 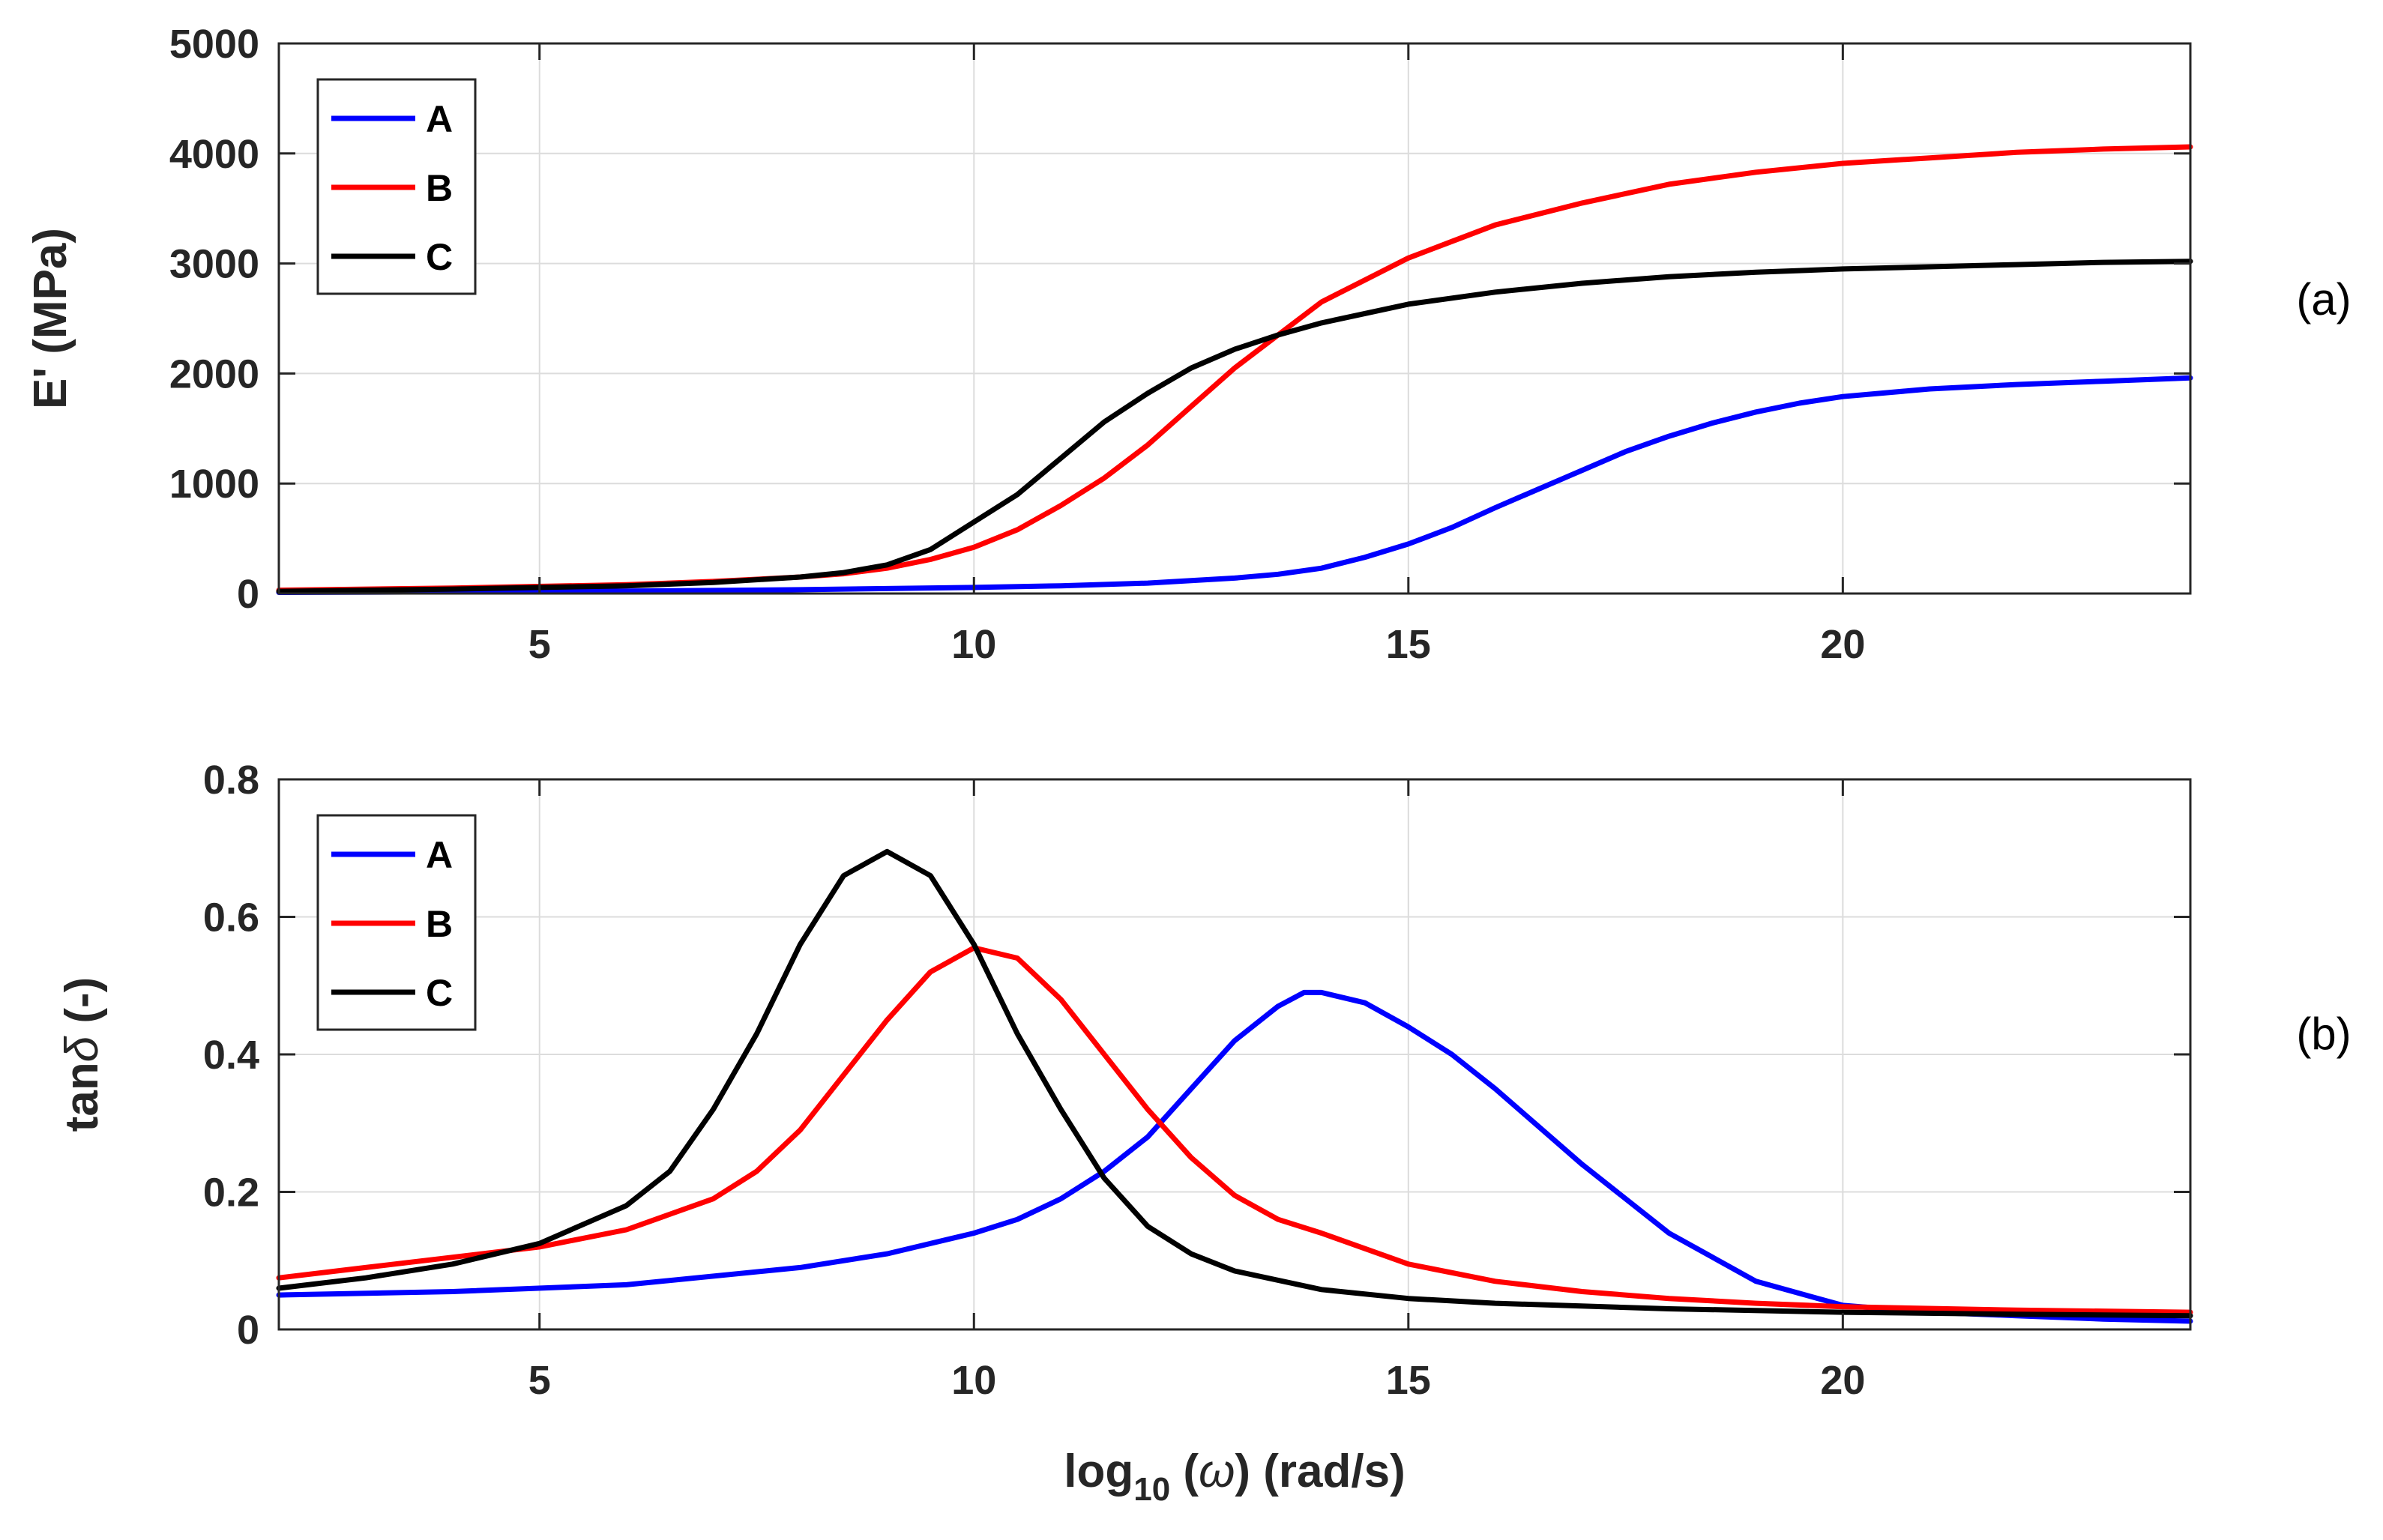 What do you see at coordinates (2323, 299) in the screenshot?
I see `panel-tag: (a)` at bounding box center [2323, 299].